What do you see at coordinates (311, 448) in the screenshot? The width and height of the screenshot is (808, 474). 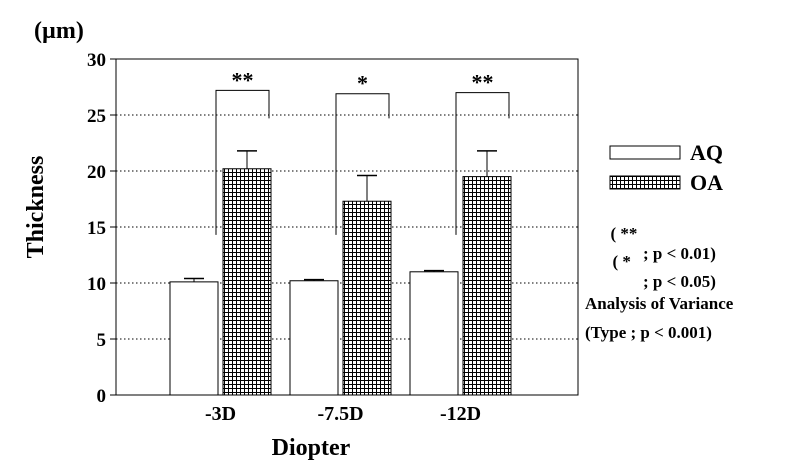 I see `x-axis-title: Diopter` at bounding box center [311, 448].